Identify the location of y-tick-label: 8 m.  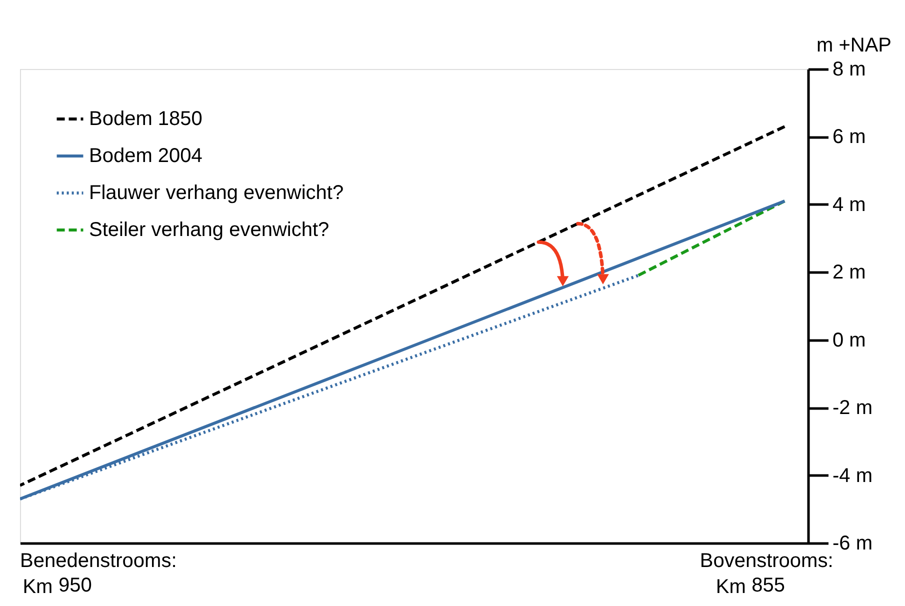
(849, 69).